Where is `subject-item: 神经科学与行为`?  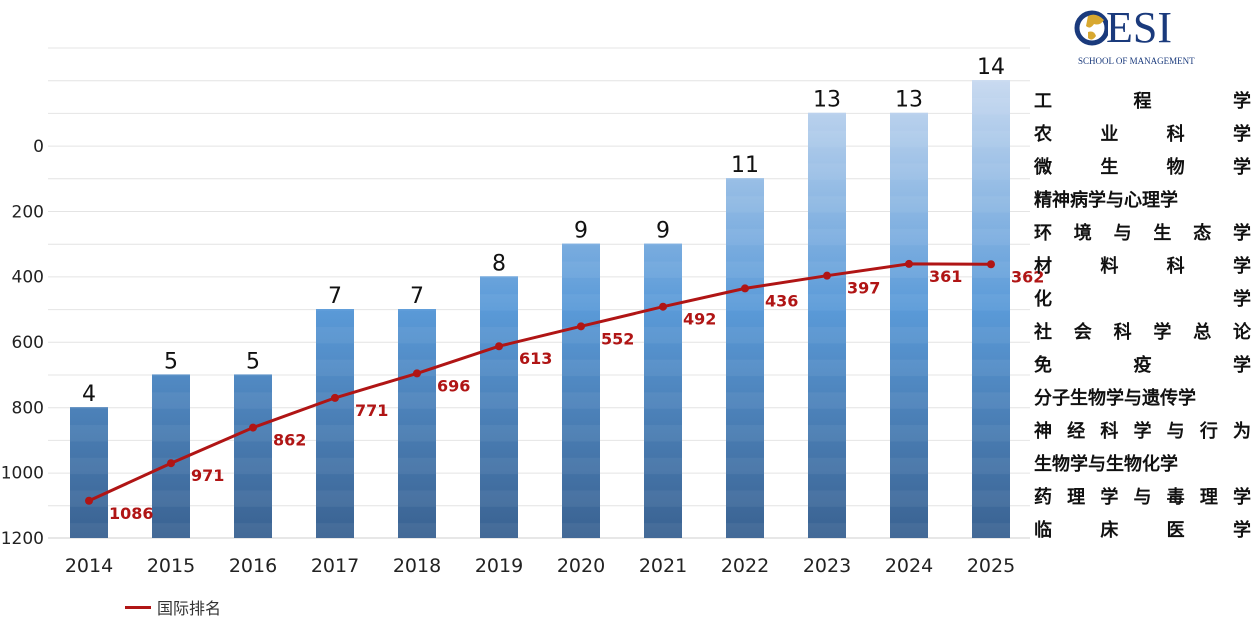
subject-item: 神经科学与行为 is located at coordinates (1143, 431).